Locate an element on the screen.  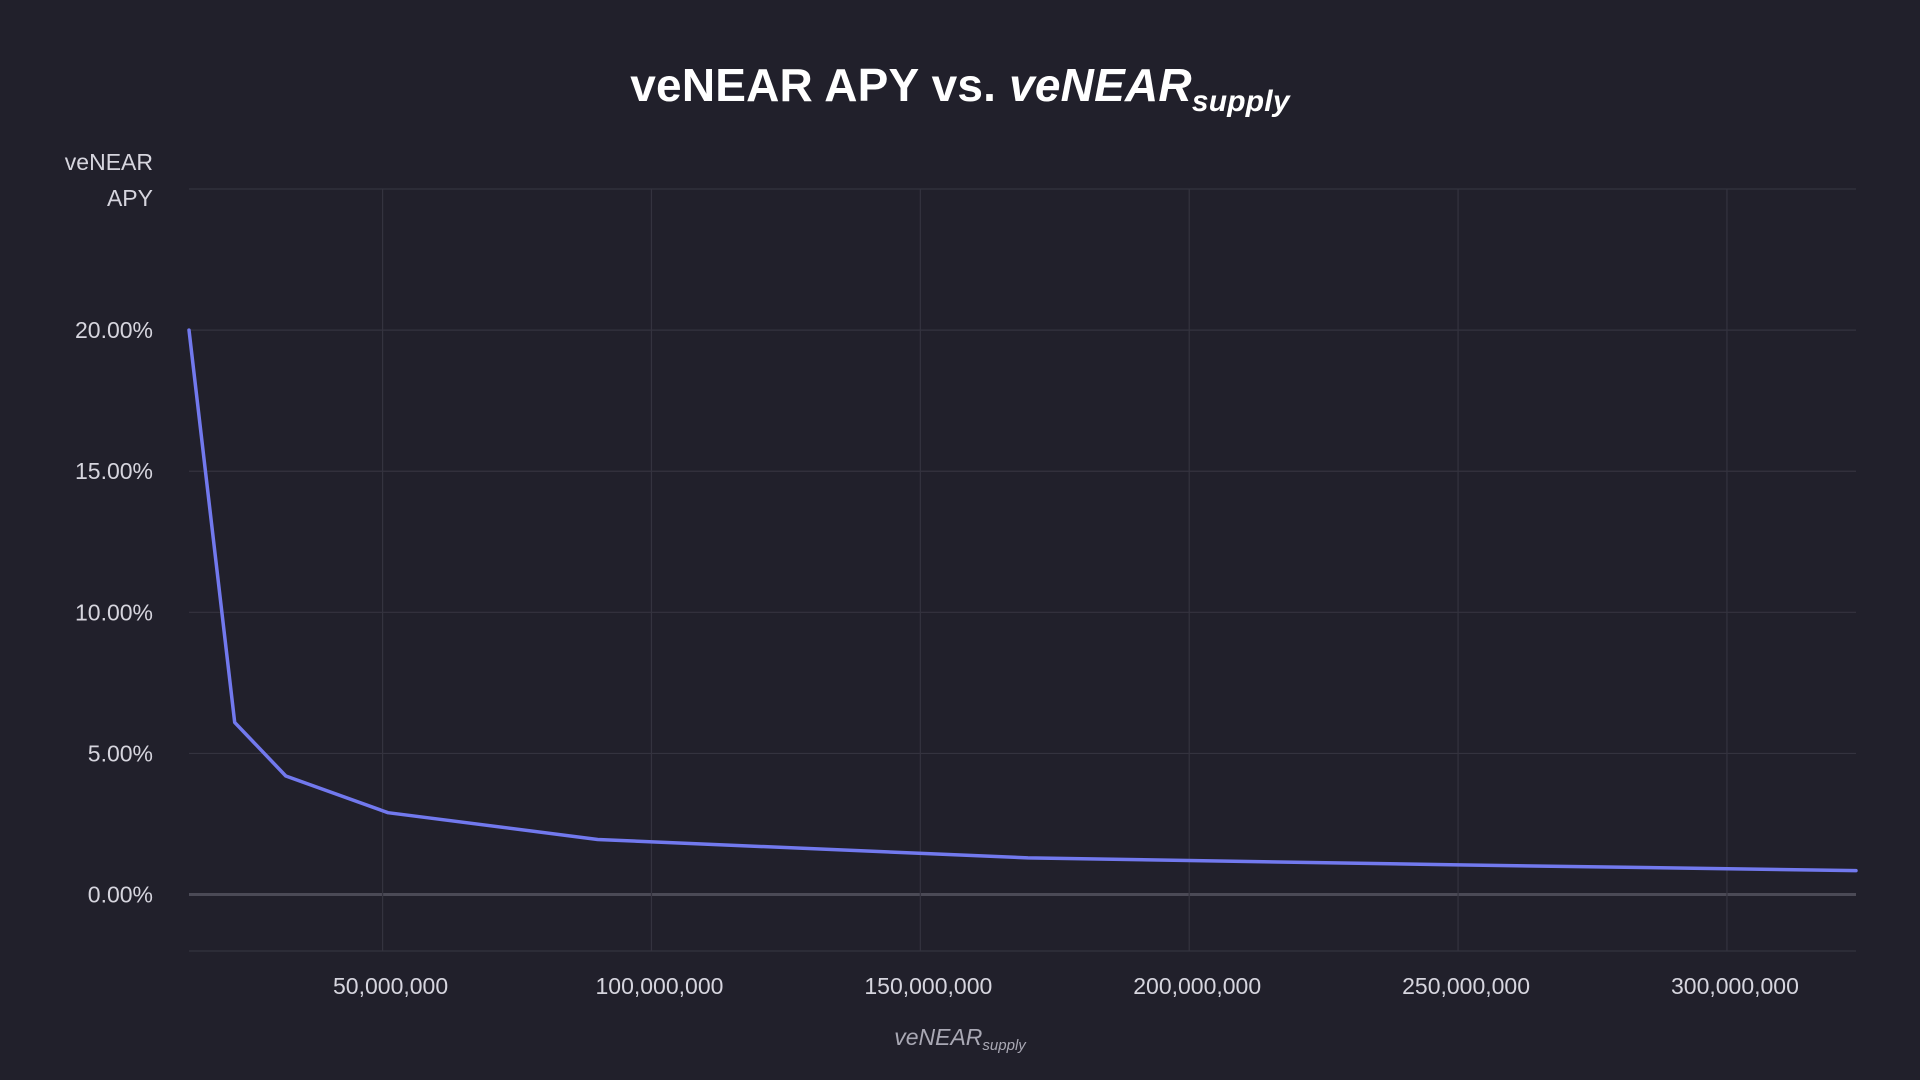
chart-title: veNEAR APY vs. veNEARsupply is located at coordinates (960, 88).